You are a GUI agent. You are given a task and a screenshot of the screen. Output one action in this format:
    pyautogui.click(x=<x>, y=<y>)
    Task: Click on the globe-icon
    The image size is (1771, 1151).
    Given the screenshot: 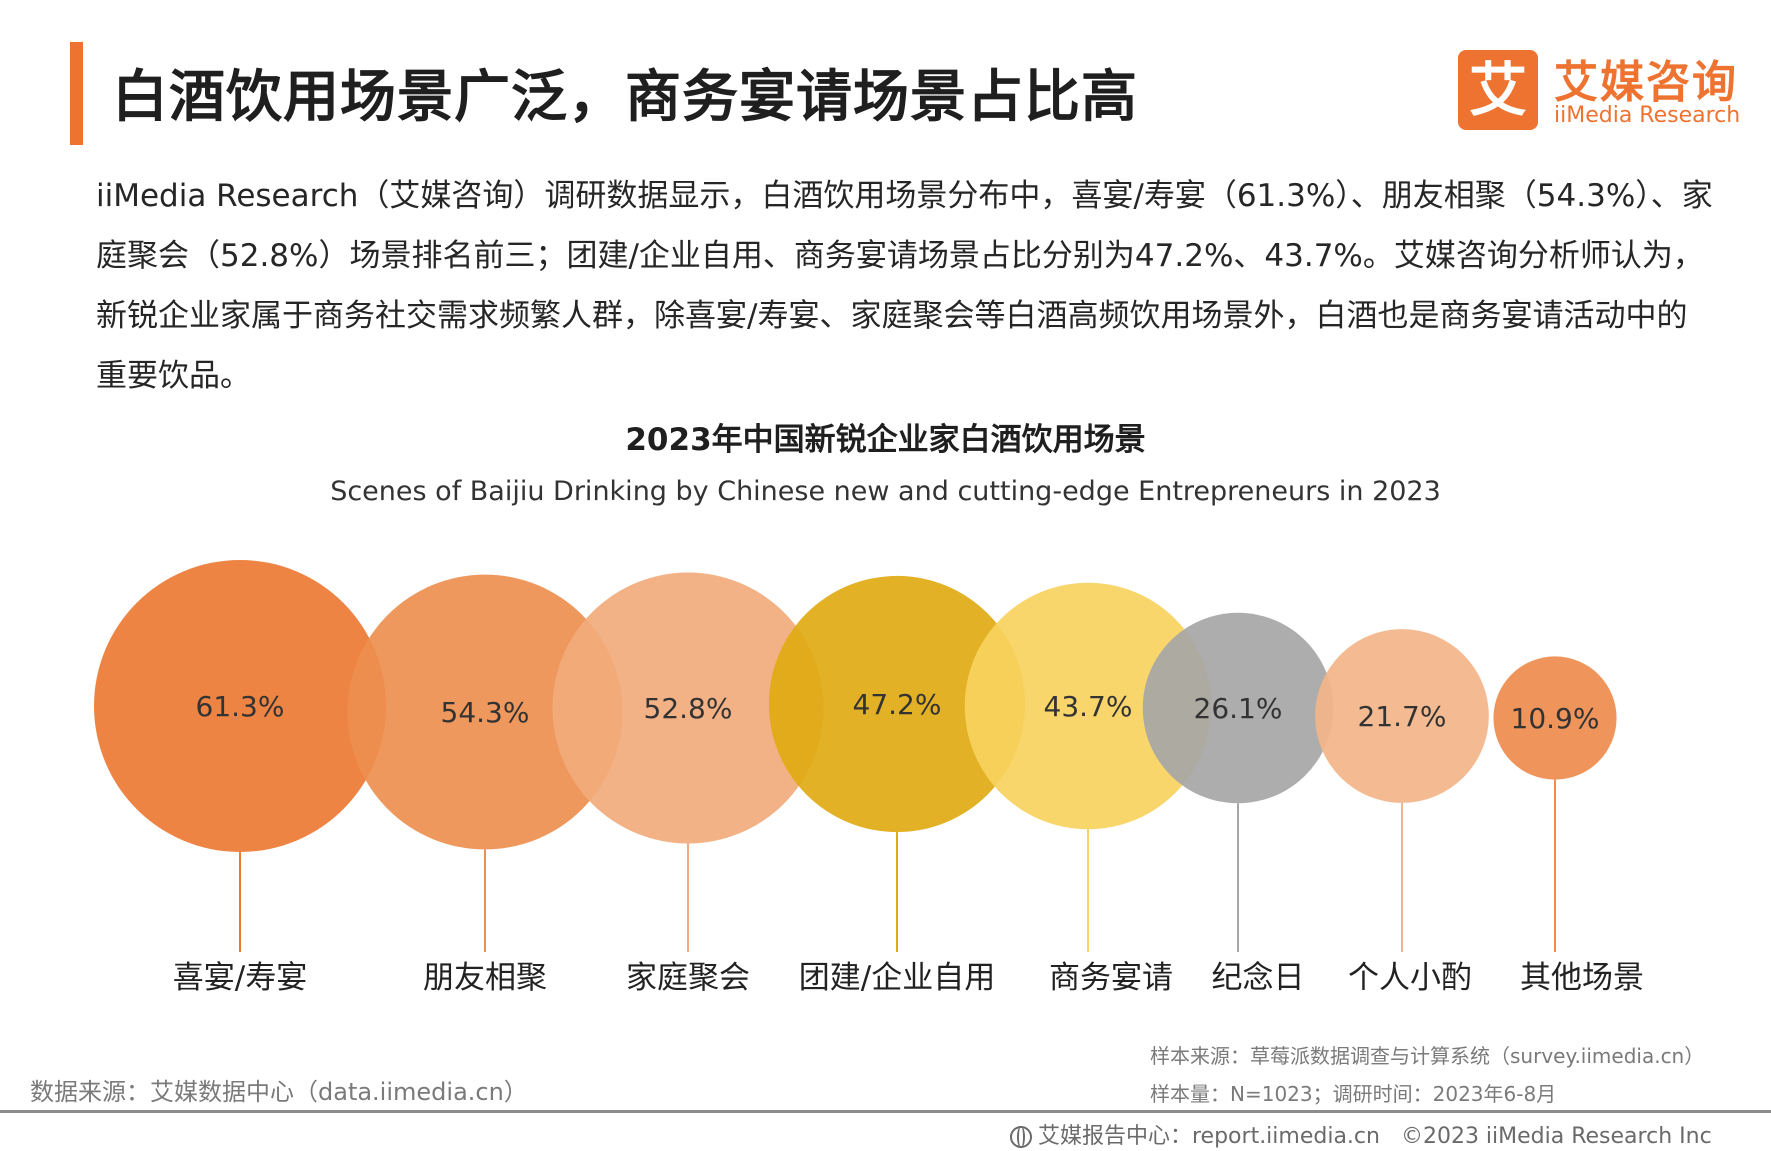 What is the action you would take?
    pyautogui.click(x=1021, y=1137)
    